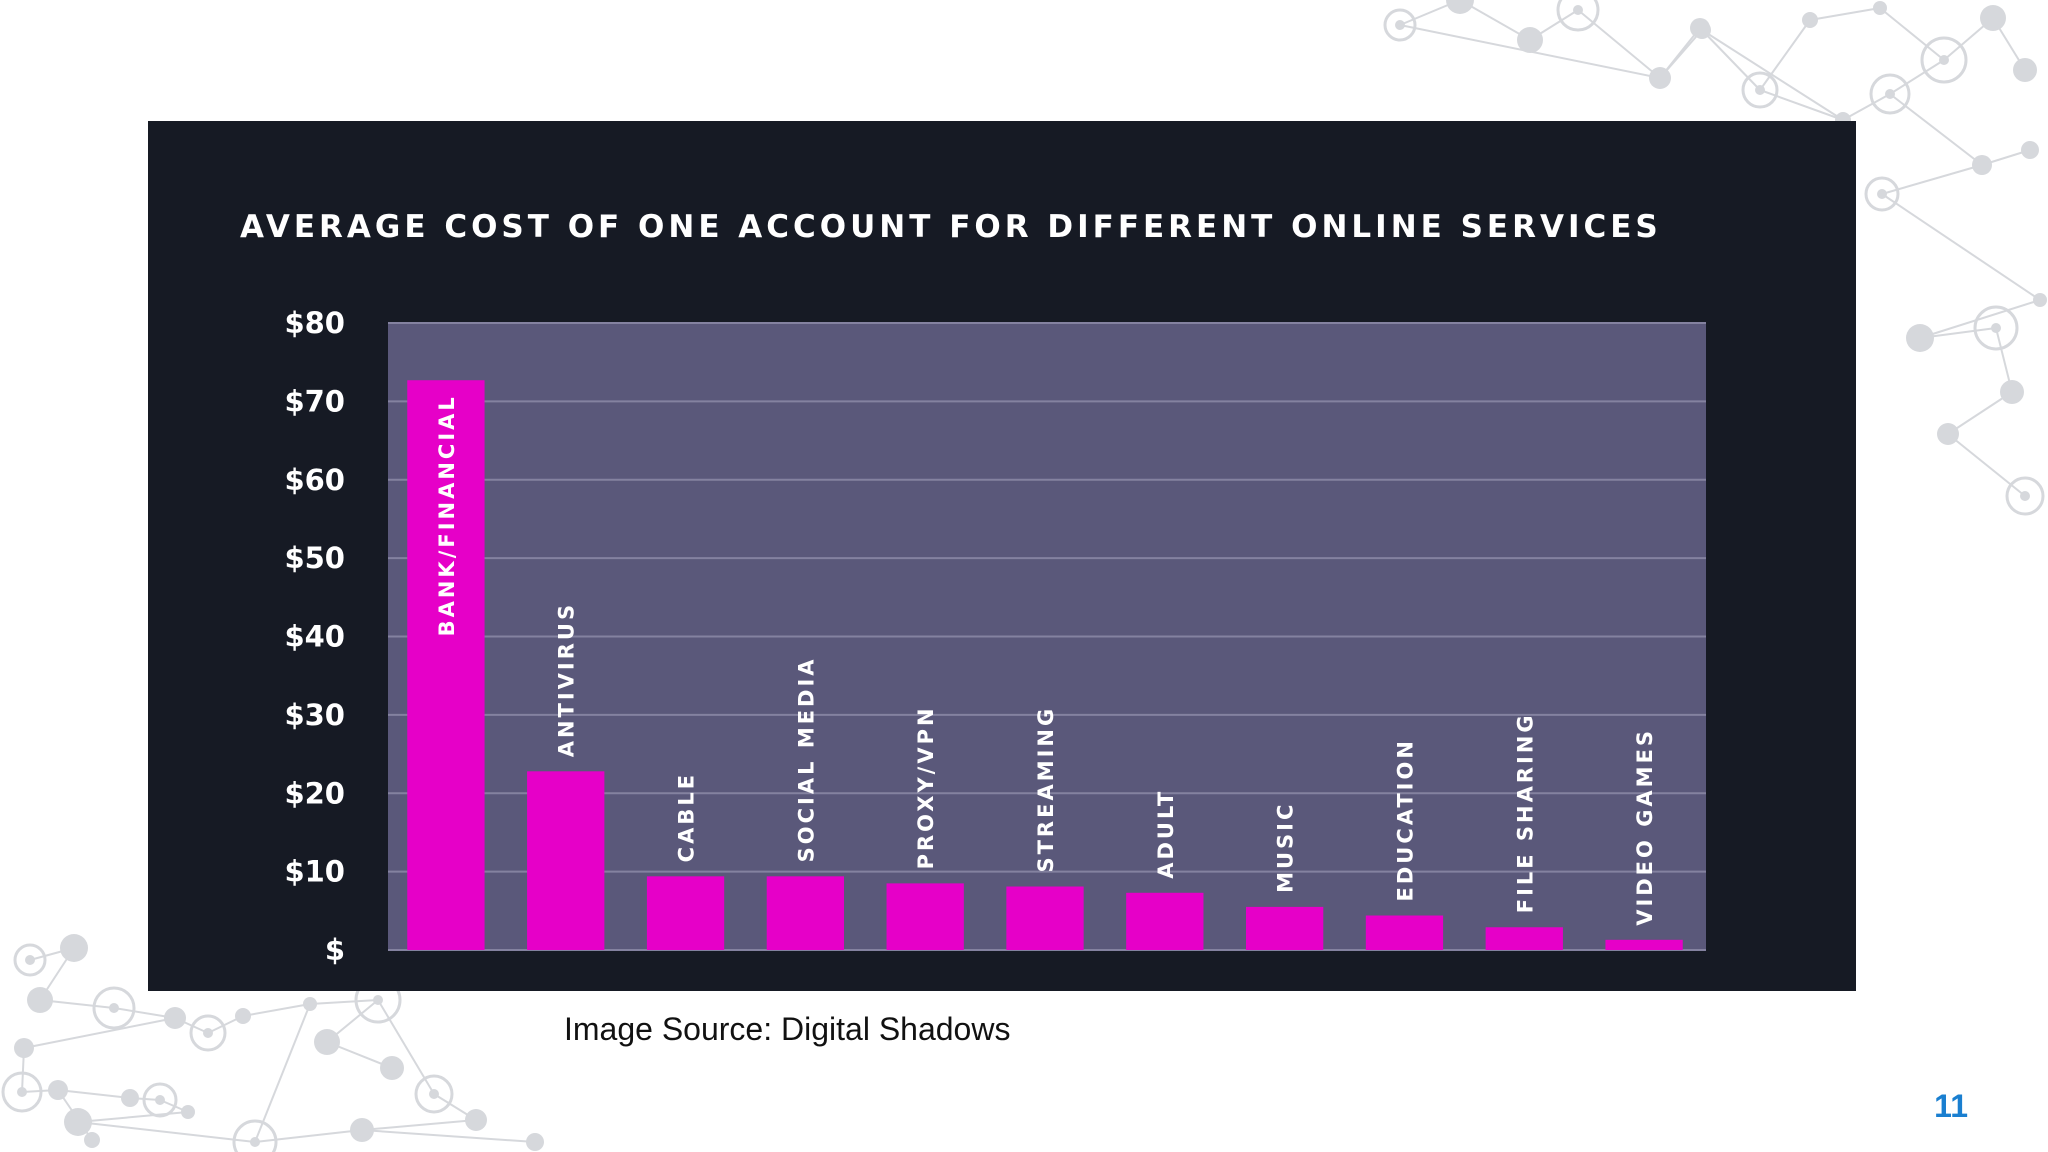 The height and width of the screenshot is (1152, 2048). I want to click on bar-label: PROXY/VPN, so click(926, 787).